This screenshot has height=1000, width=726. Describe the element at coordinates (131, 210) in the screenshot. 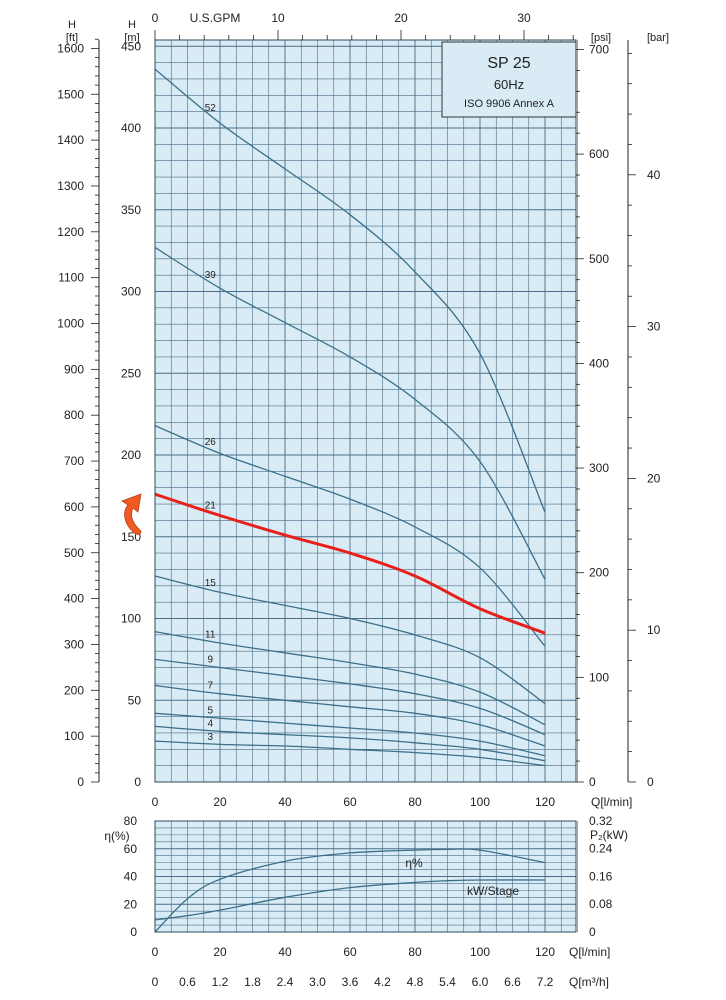

I see `m-tick-label: 350` at that location.